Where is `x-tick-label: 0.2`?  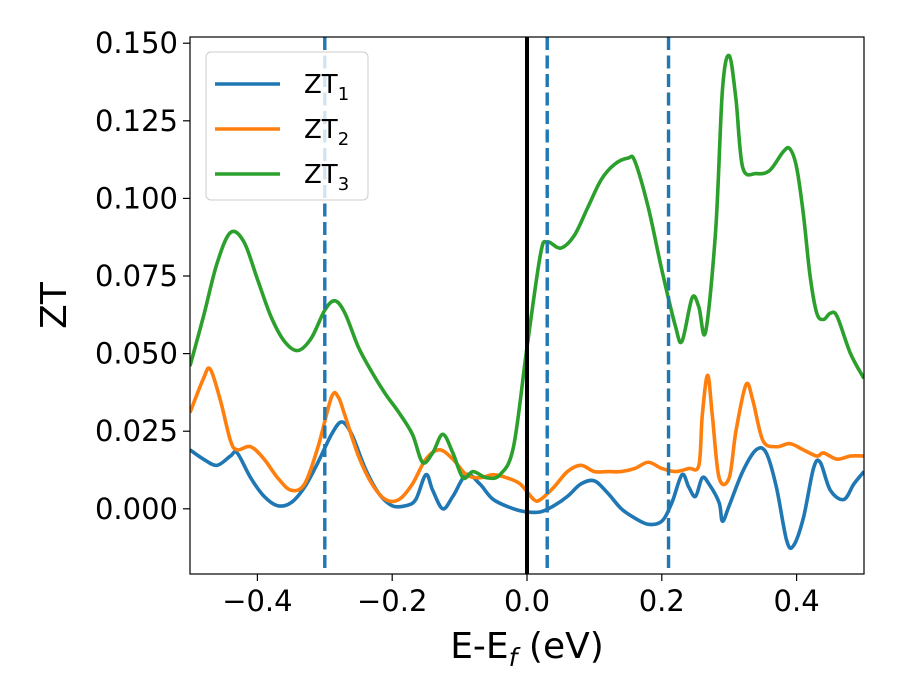
x-tick-label: 0.2 is located at coordinates (662, 601).